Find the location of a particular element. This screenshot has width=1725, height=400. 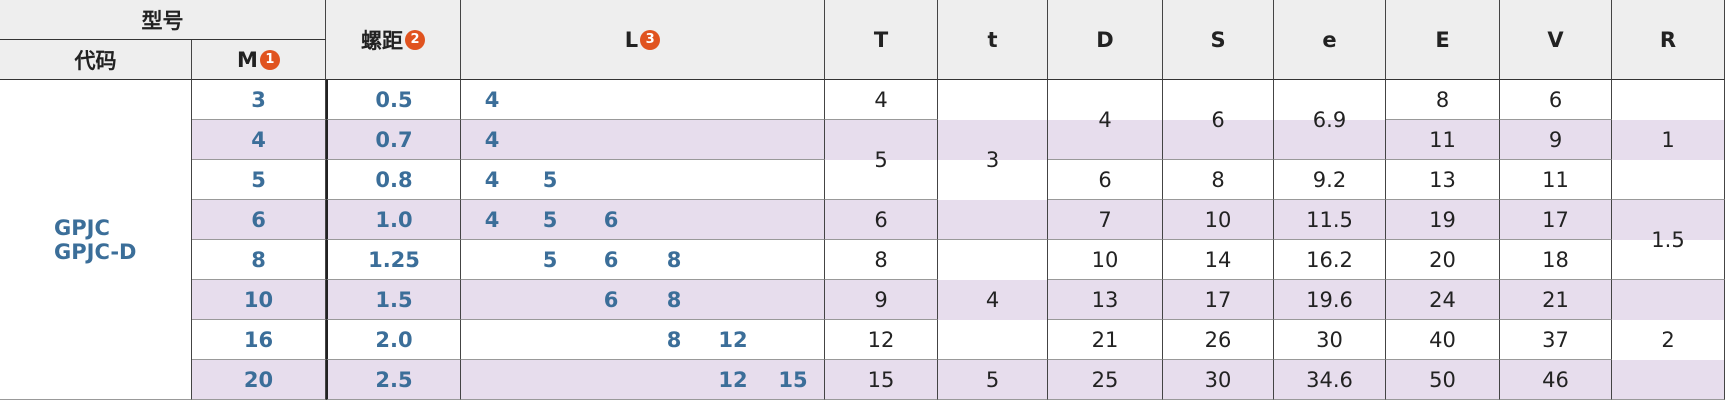

cell: 11.5 is located at coordinates (1330, 220).